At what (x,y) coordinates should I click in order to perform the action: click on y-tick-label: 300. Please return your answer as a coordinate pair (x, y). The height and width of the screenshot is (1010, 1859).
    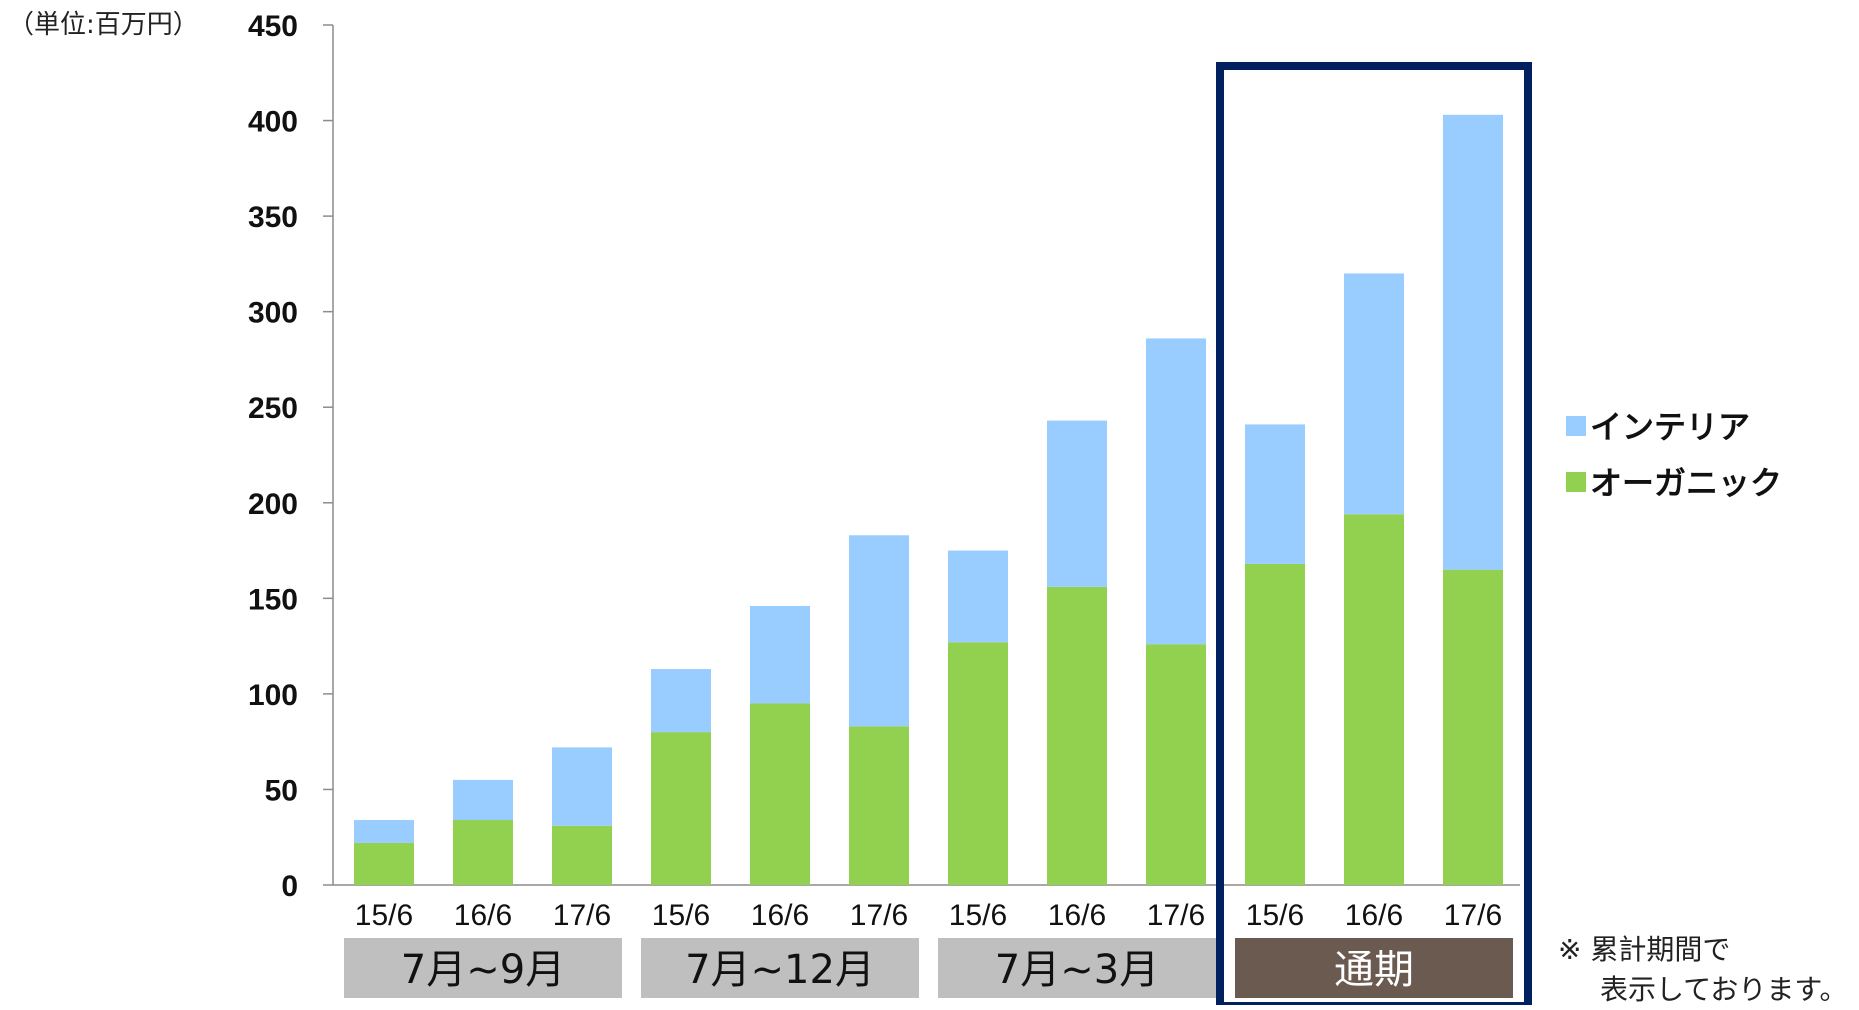
    Looking at the image, I should click on (273, 313).